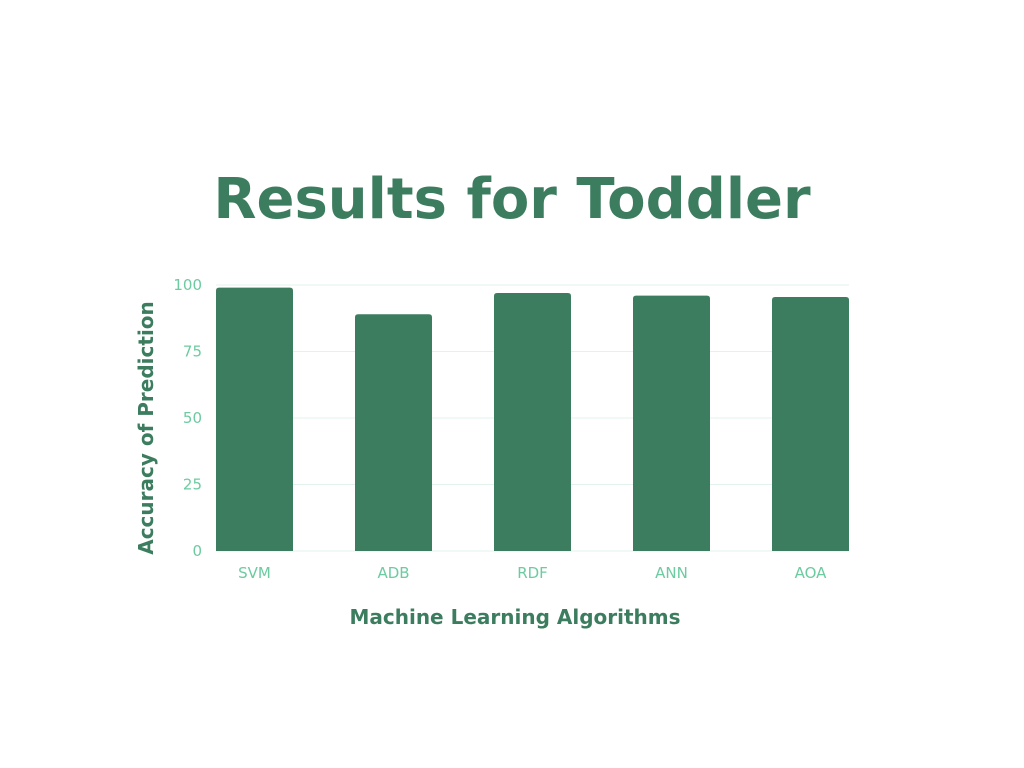 The width and height of the screenshot is (1024, 768). Describe the element at coordinates (393, 432) in the screenshot. I see `bar-adb` at that location.